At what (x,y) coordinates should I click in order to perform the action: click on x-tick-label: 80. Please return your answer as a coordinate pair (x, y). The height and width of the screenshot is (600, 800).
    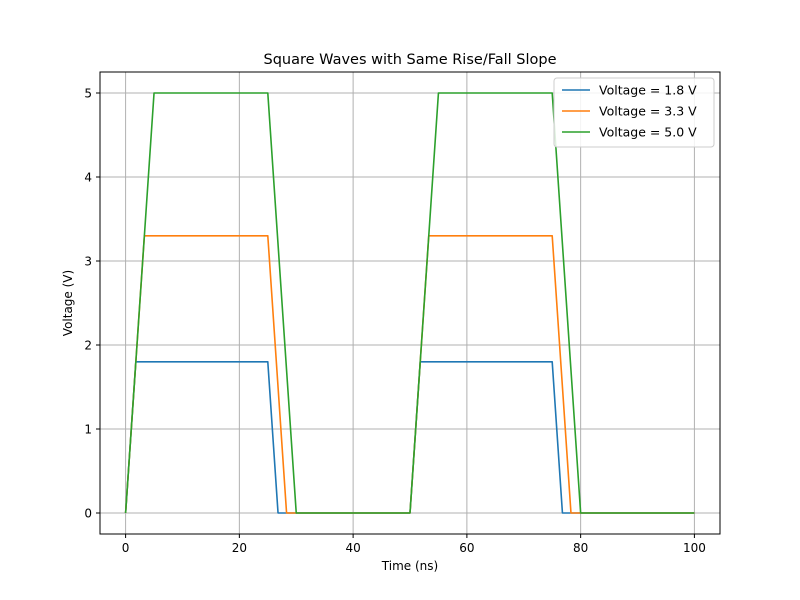
    Looking at the image, I should click on (580, 548).